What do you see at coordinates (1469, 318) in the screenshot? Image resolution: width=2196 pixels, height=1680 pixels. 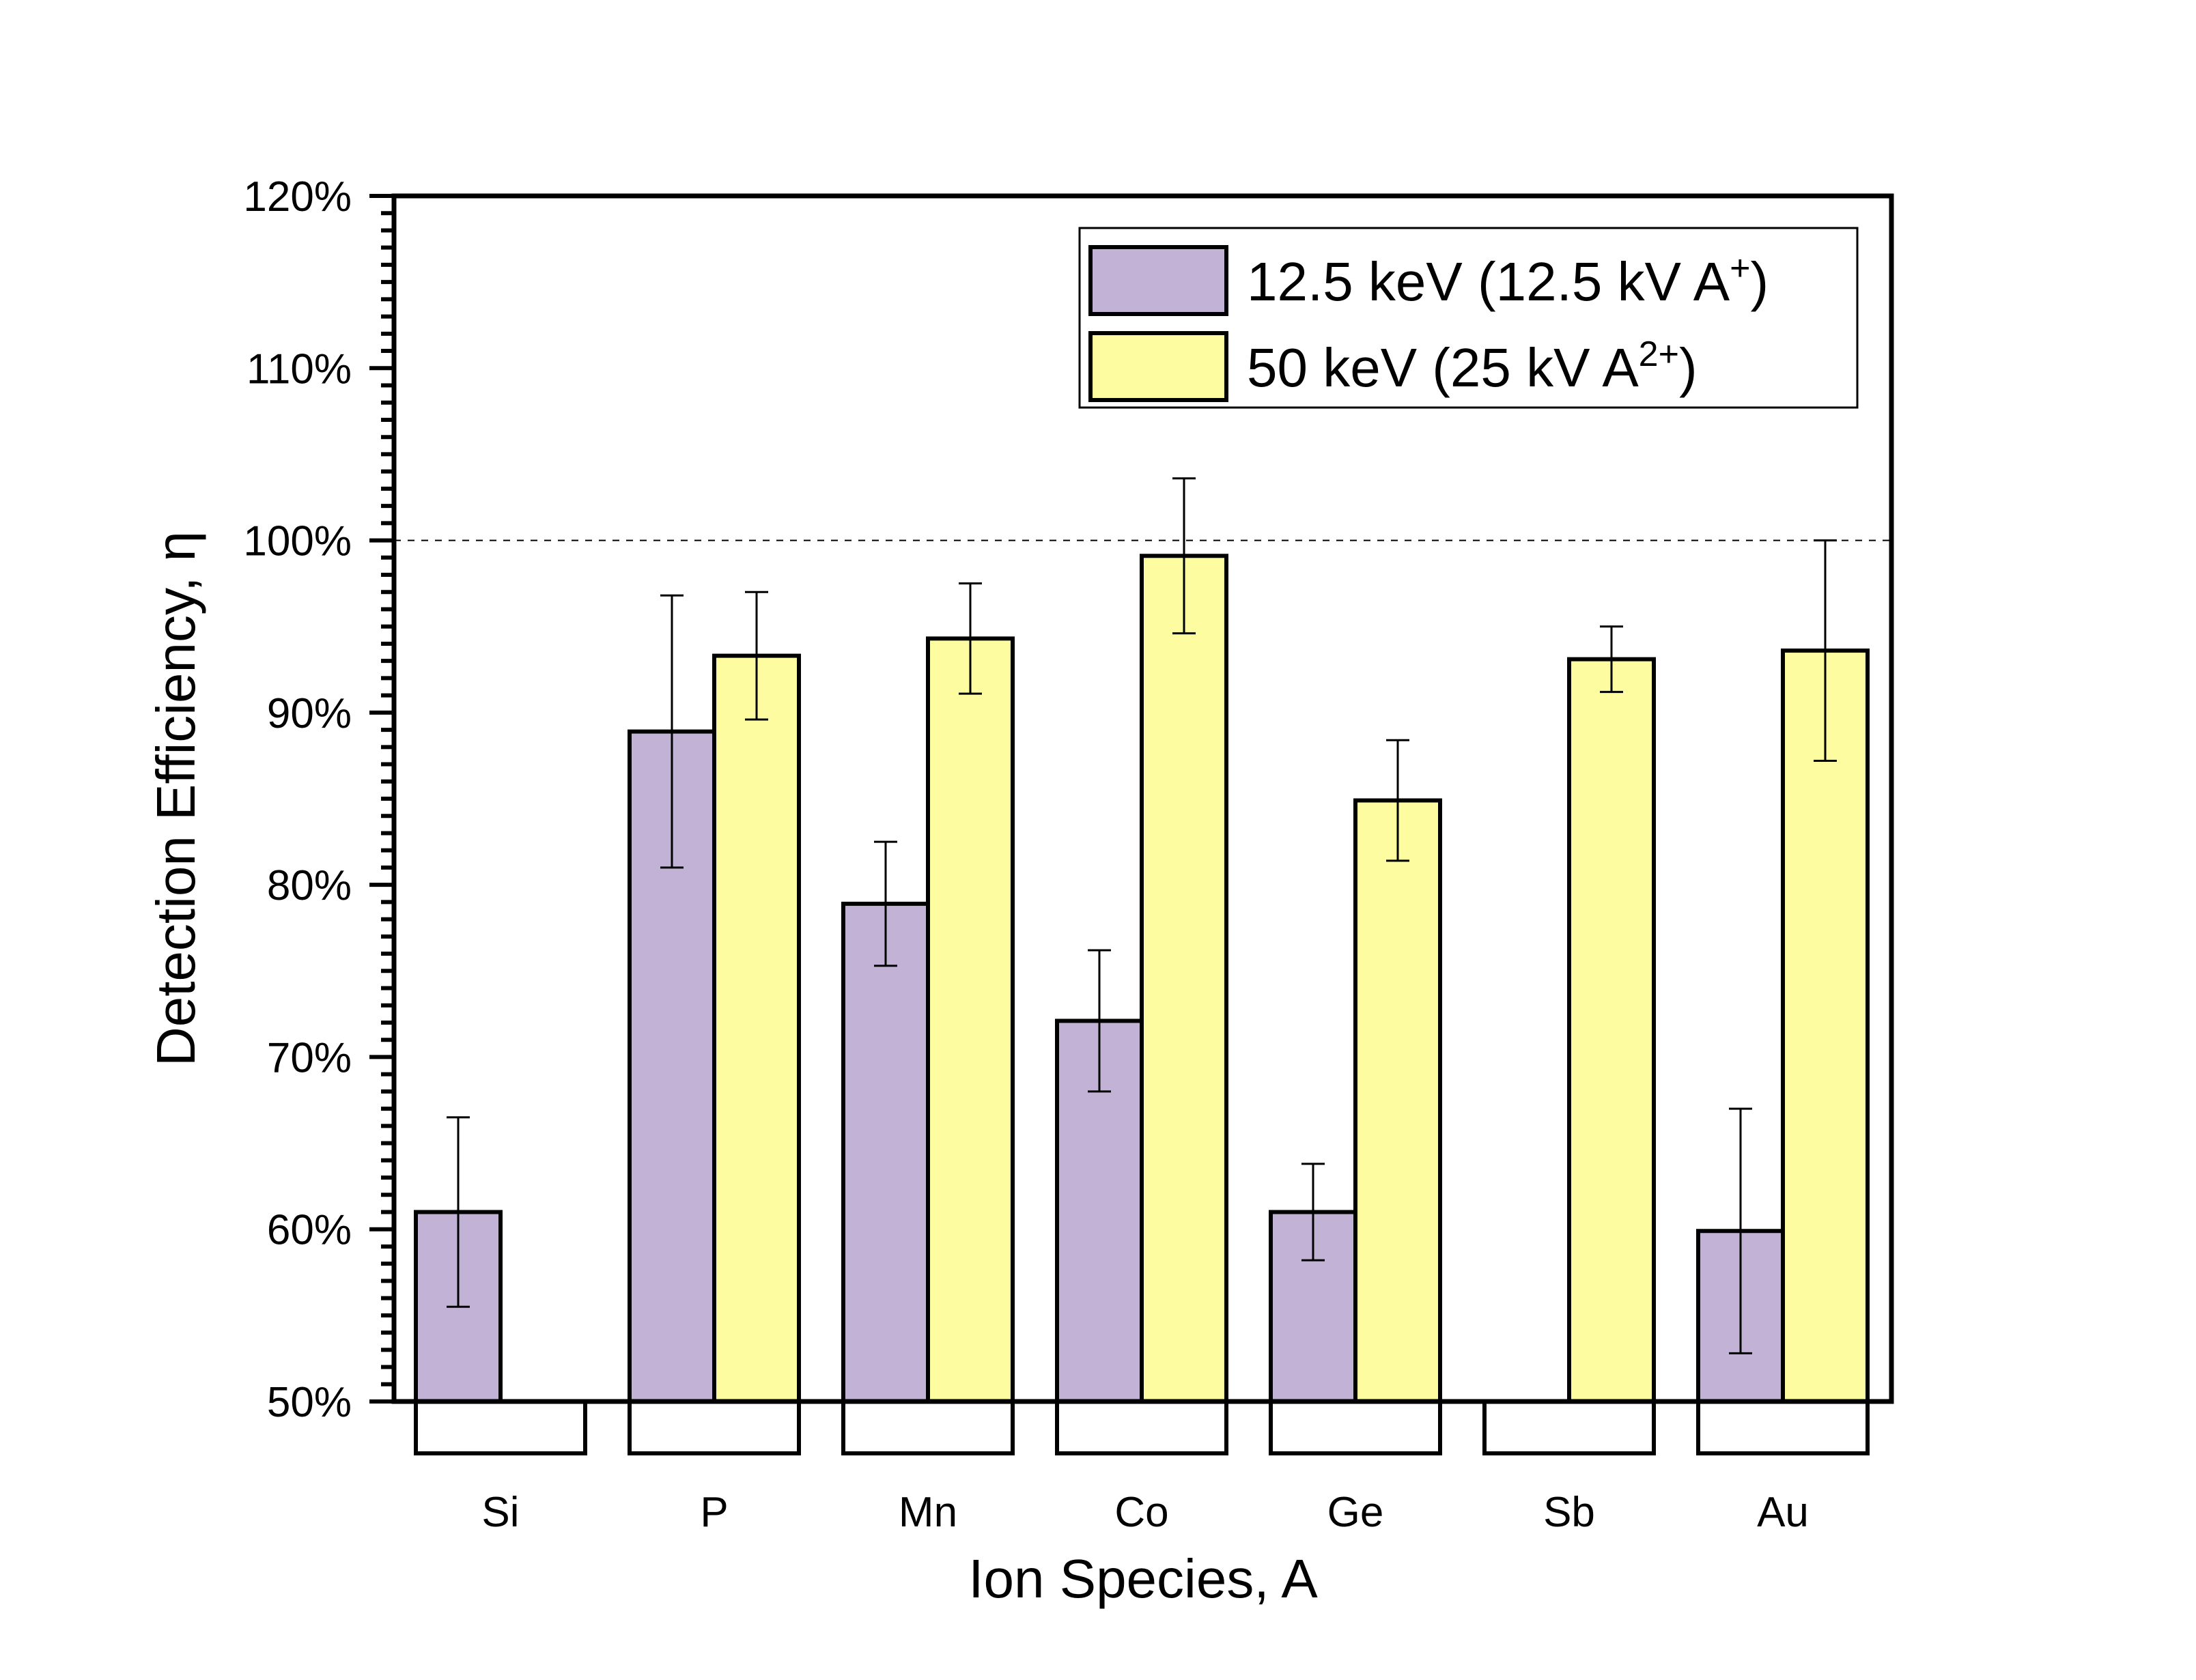 I see `legend: 12.5 keV (12.5 kV A+) 50 keV (25 kV A2+)` at bounding box center [1469, 318].